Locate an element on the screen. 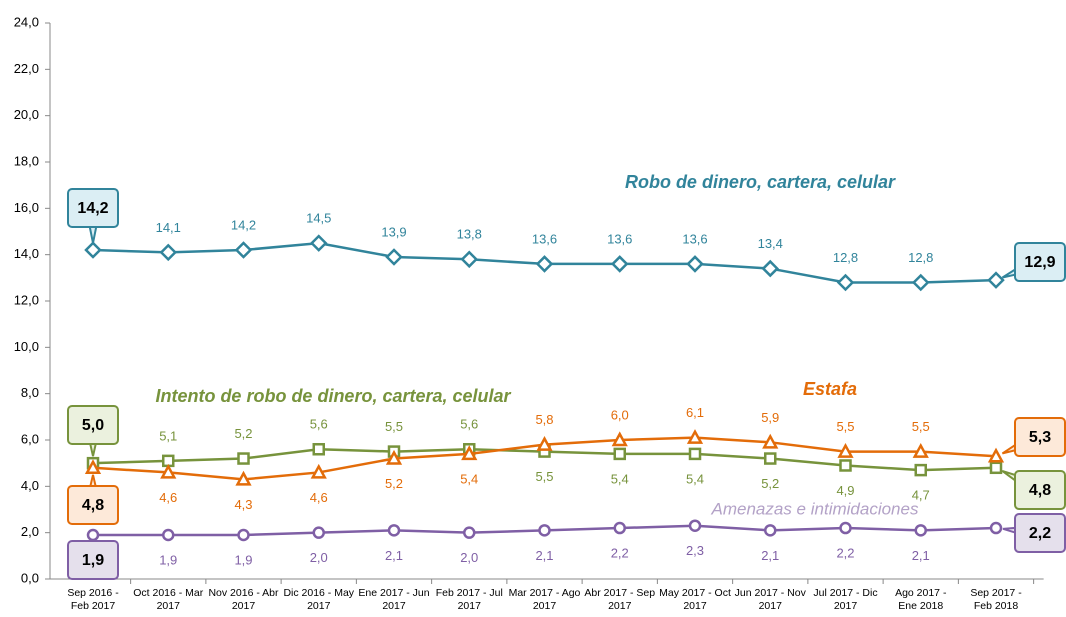 This screenshot has height=617, width=1066. x-tick-label: Dic 2016 - May 2017 is located at coordinates (319, 599).